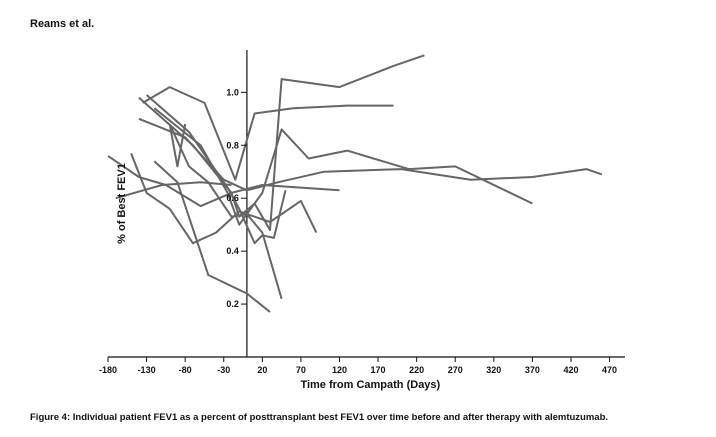  What do you see at coordinates (301, 370) in the screenshot?
I see `x-tick-label: 70` at bounding box center [301, 370].